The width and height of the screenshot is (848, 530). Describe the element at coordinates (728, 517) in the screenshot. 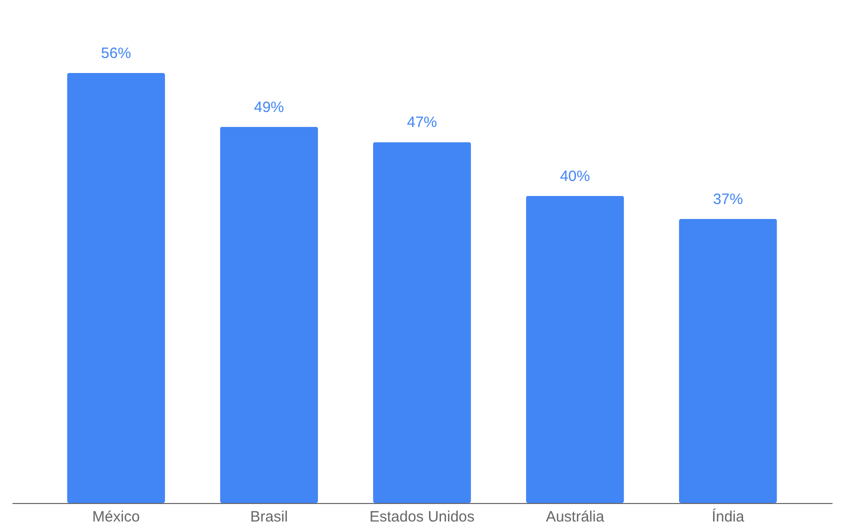

I see `x-tick-label: Índia` at that location.